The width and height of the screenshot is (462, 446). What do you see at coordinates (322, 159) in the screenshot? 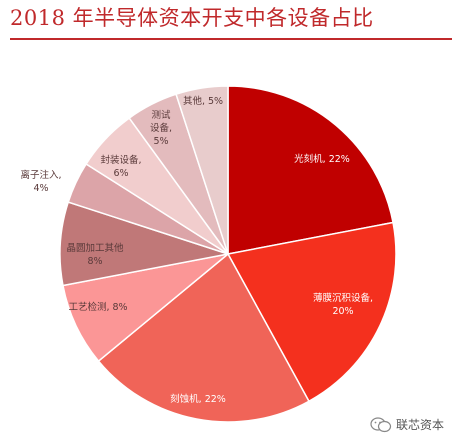
I see `slice-label: 光刻机, 22%` at bounding box center [322, 159].